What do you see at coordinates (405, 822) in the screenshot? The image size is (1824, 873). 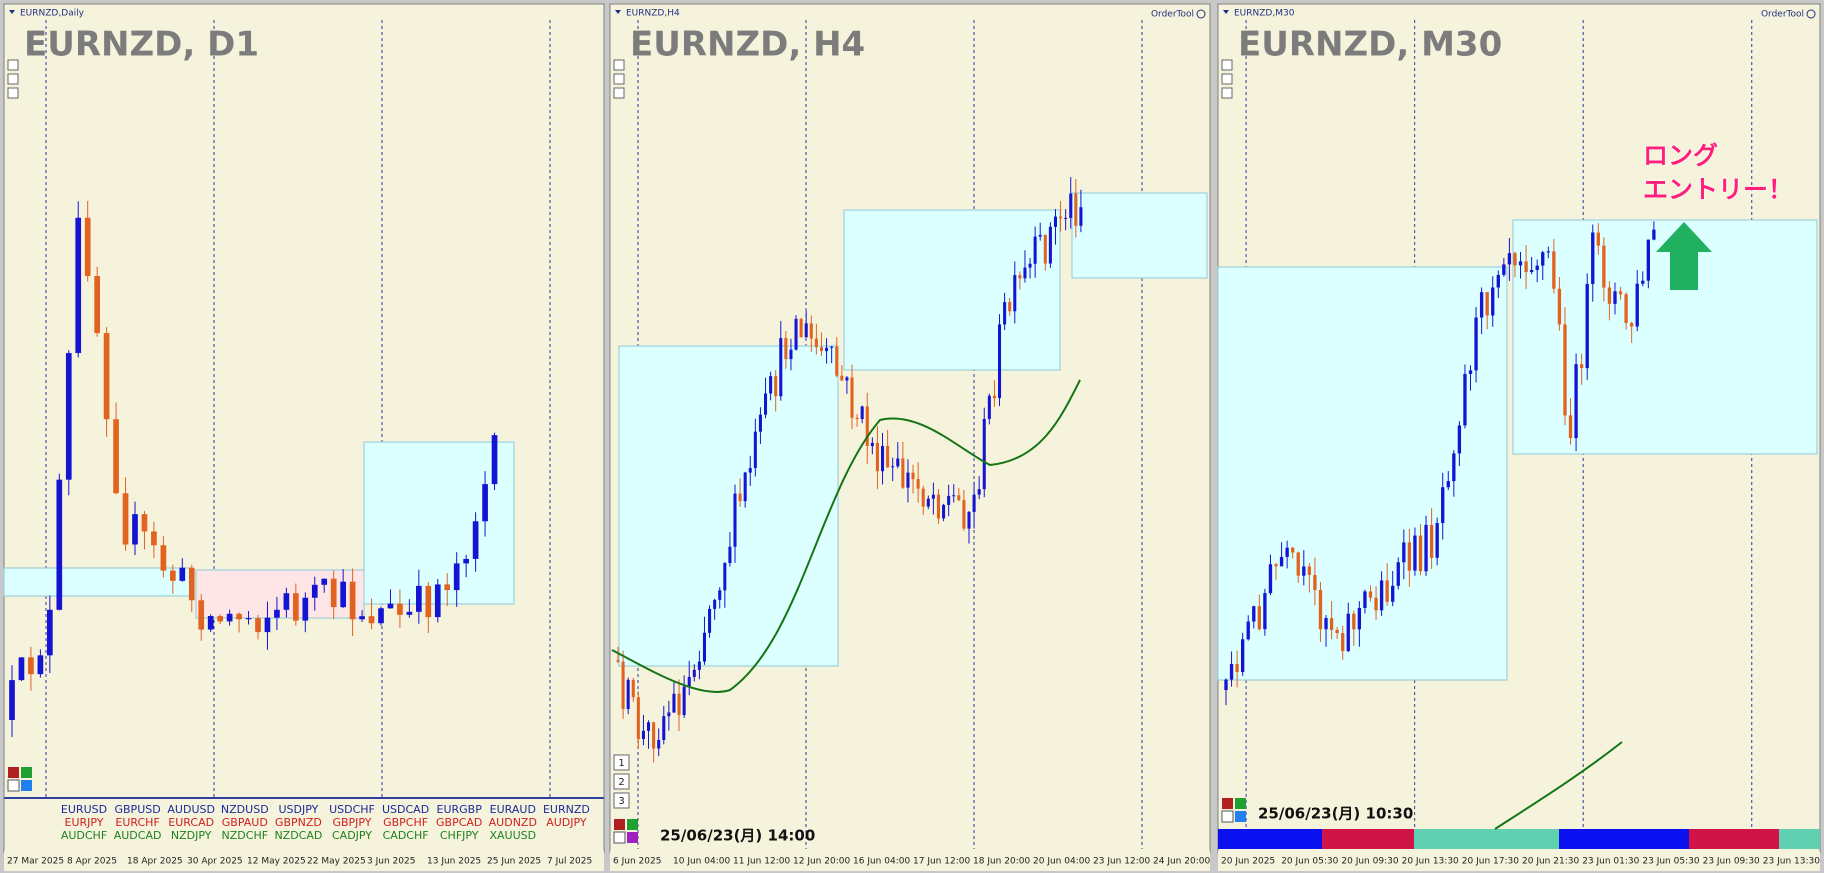 I see `symbol-button: GBPCHF` at bounding box center [405, 822].